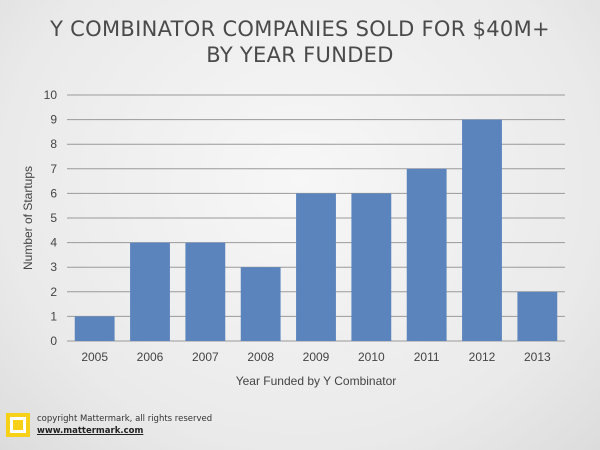  Describe the element at coordinates (53, 292) in the screenshot. I see `y-tick-label: 2` at that location.